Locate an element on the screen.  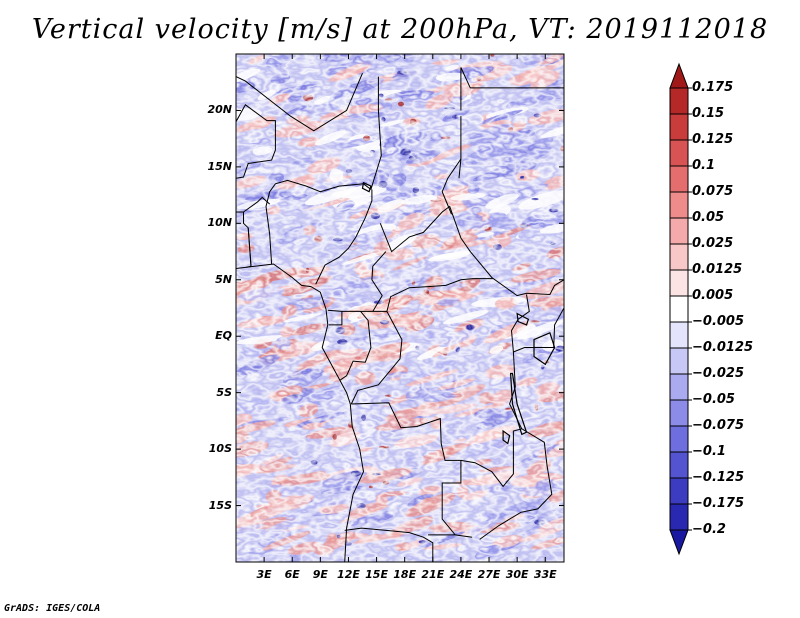
colorbar-label: −0.1 is located at coordinates (709, 451).